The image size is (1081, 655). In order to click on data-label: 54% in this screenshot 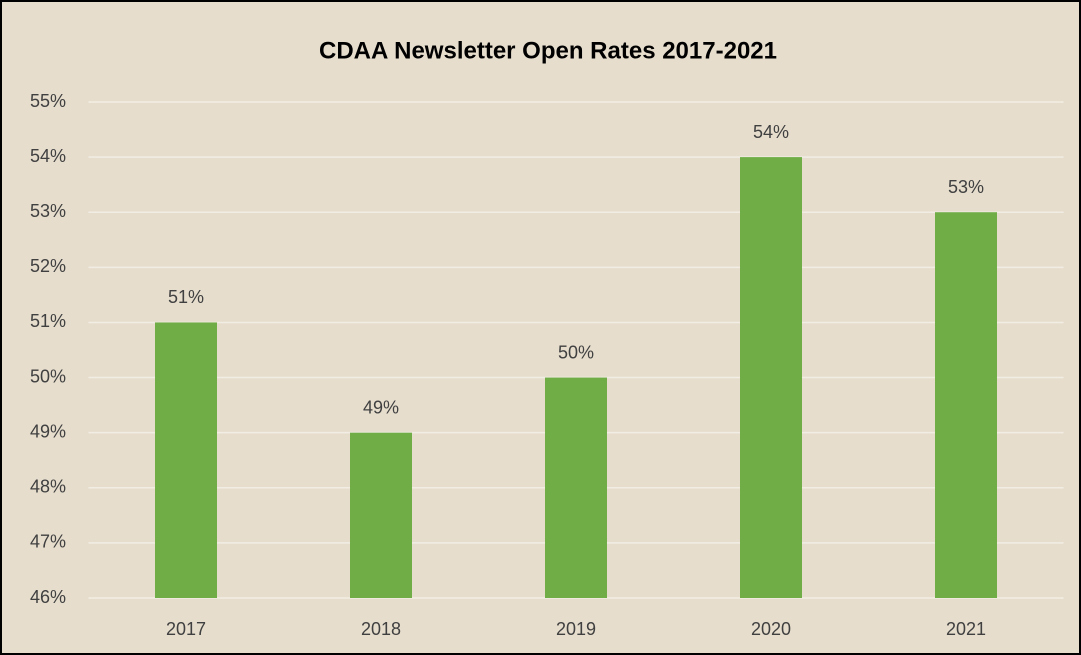, I will do `click(771, 132)`.